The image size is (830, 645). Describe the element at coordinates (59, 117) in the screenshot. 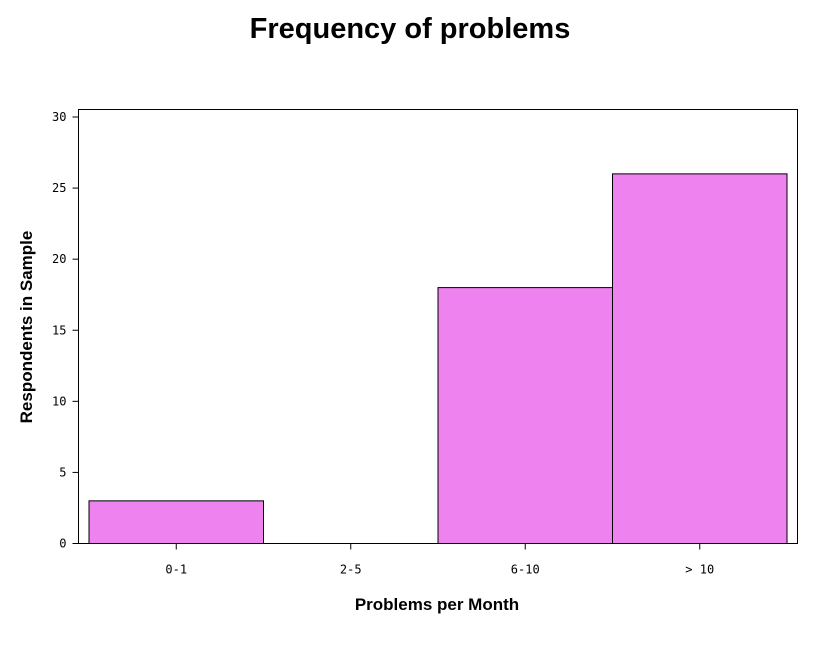

I see `y-tick-label: 30` at that location.